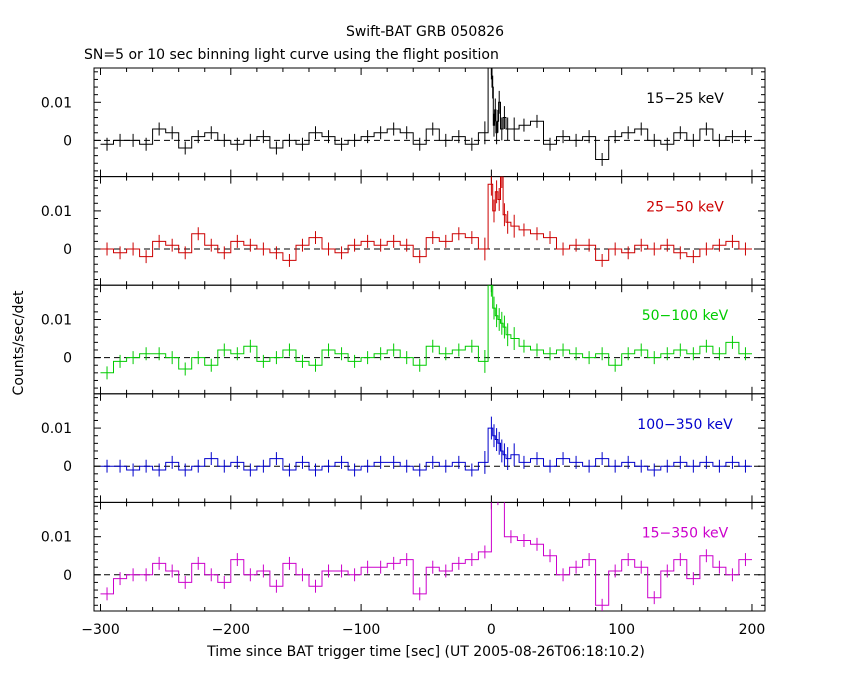 Image resolution: width=850 pixels, height=680 pixels. I want to click on band-label: 25−50 keV, so click(685, 208).